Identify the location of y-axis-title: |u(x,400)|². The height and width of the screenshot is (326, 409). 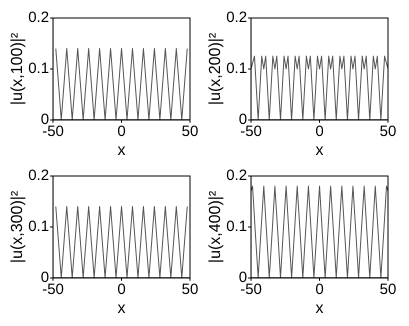
(215, 227).